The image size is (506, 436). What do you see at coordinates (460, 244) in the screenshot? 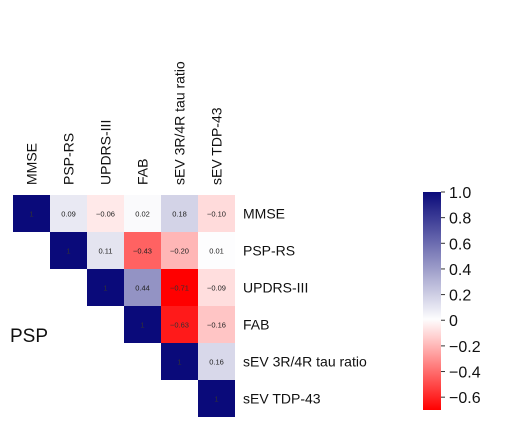
I see `colorbar-tick-label: 0.6` at bounding box center [460, 244].